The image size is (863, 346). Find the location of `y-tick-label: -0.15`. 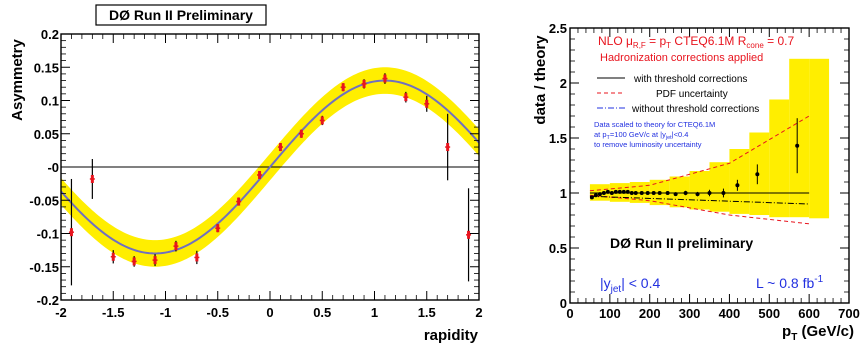

y-tick-label: -0.15 is located at coordinates (44, 267).